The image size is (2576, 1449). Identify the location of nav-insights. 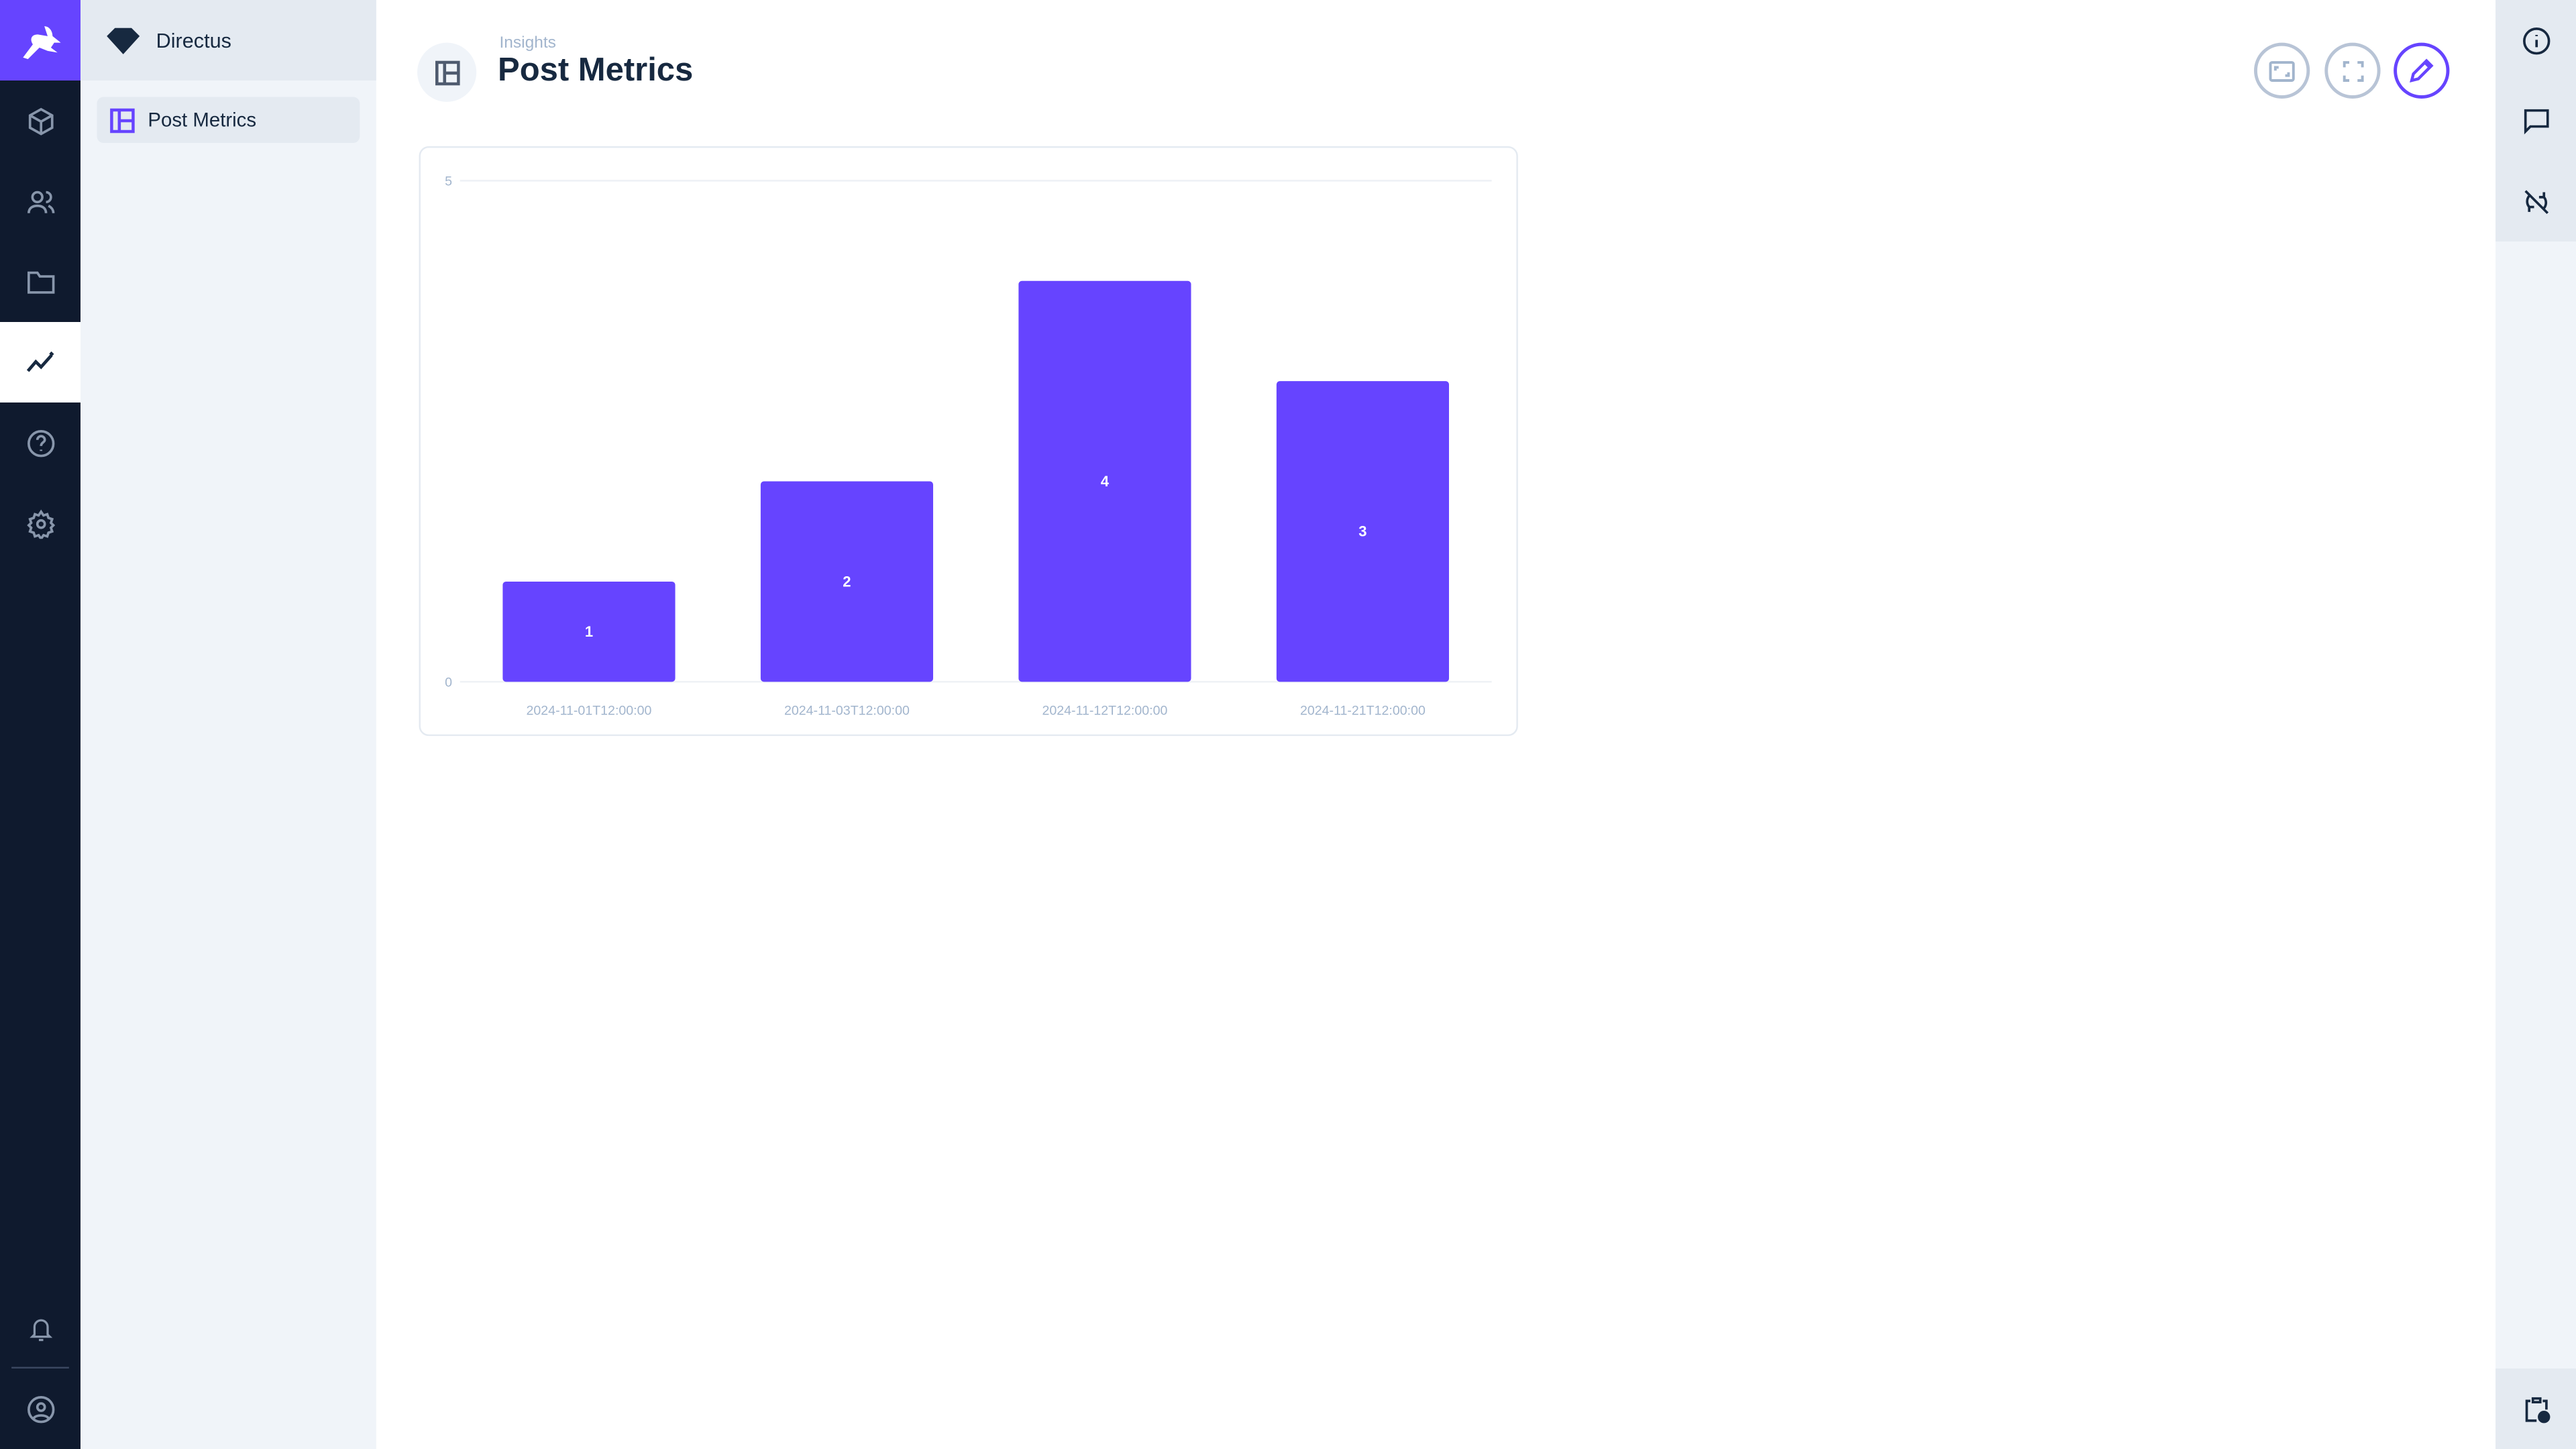
(40, 362).